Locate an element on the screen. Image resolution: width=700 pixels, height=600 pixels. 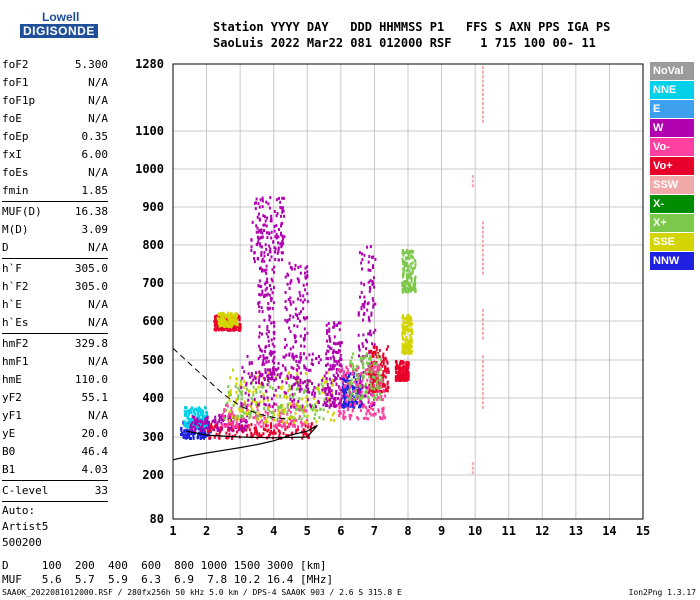
y-tick-label: 900 is located at coordinates (153, 207).